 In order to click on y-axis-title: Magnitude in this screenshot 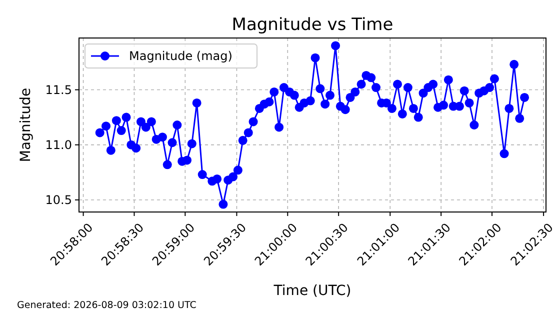, I will do `click(26, 125)`.